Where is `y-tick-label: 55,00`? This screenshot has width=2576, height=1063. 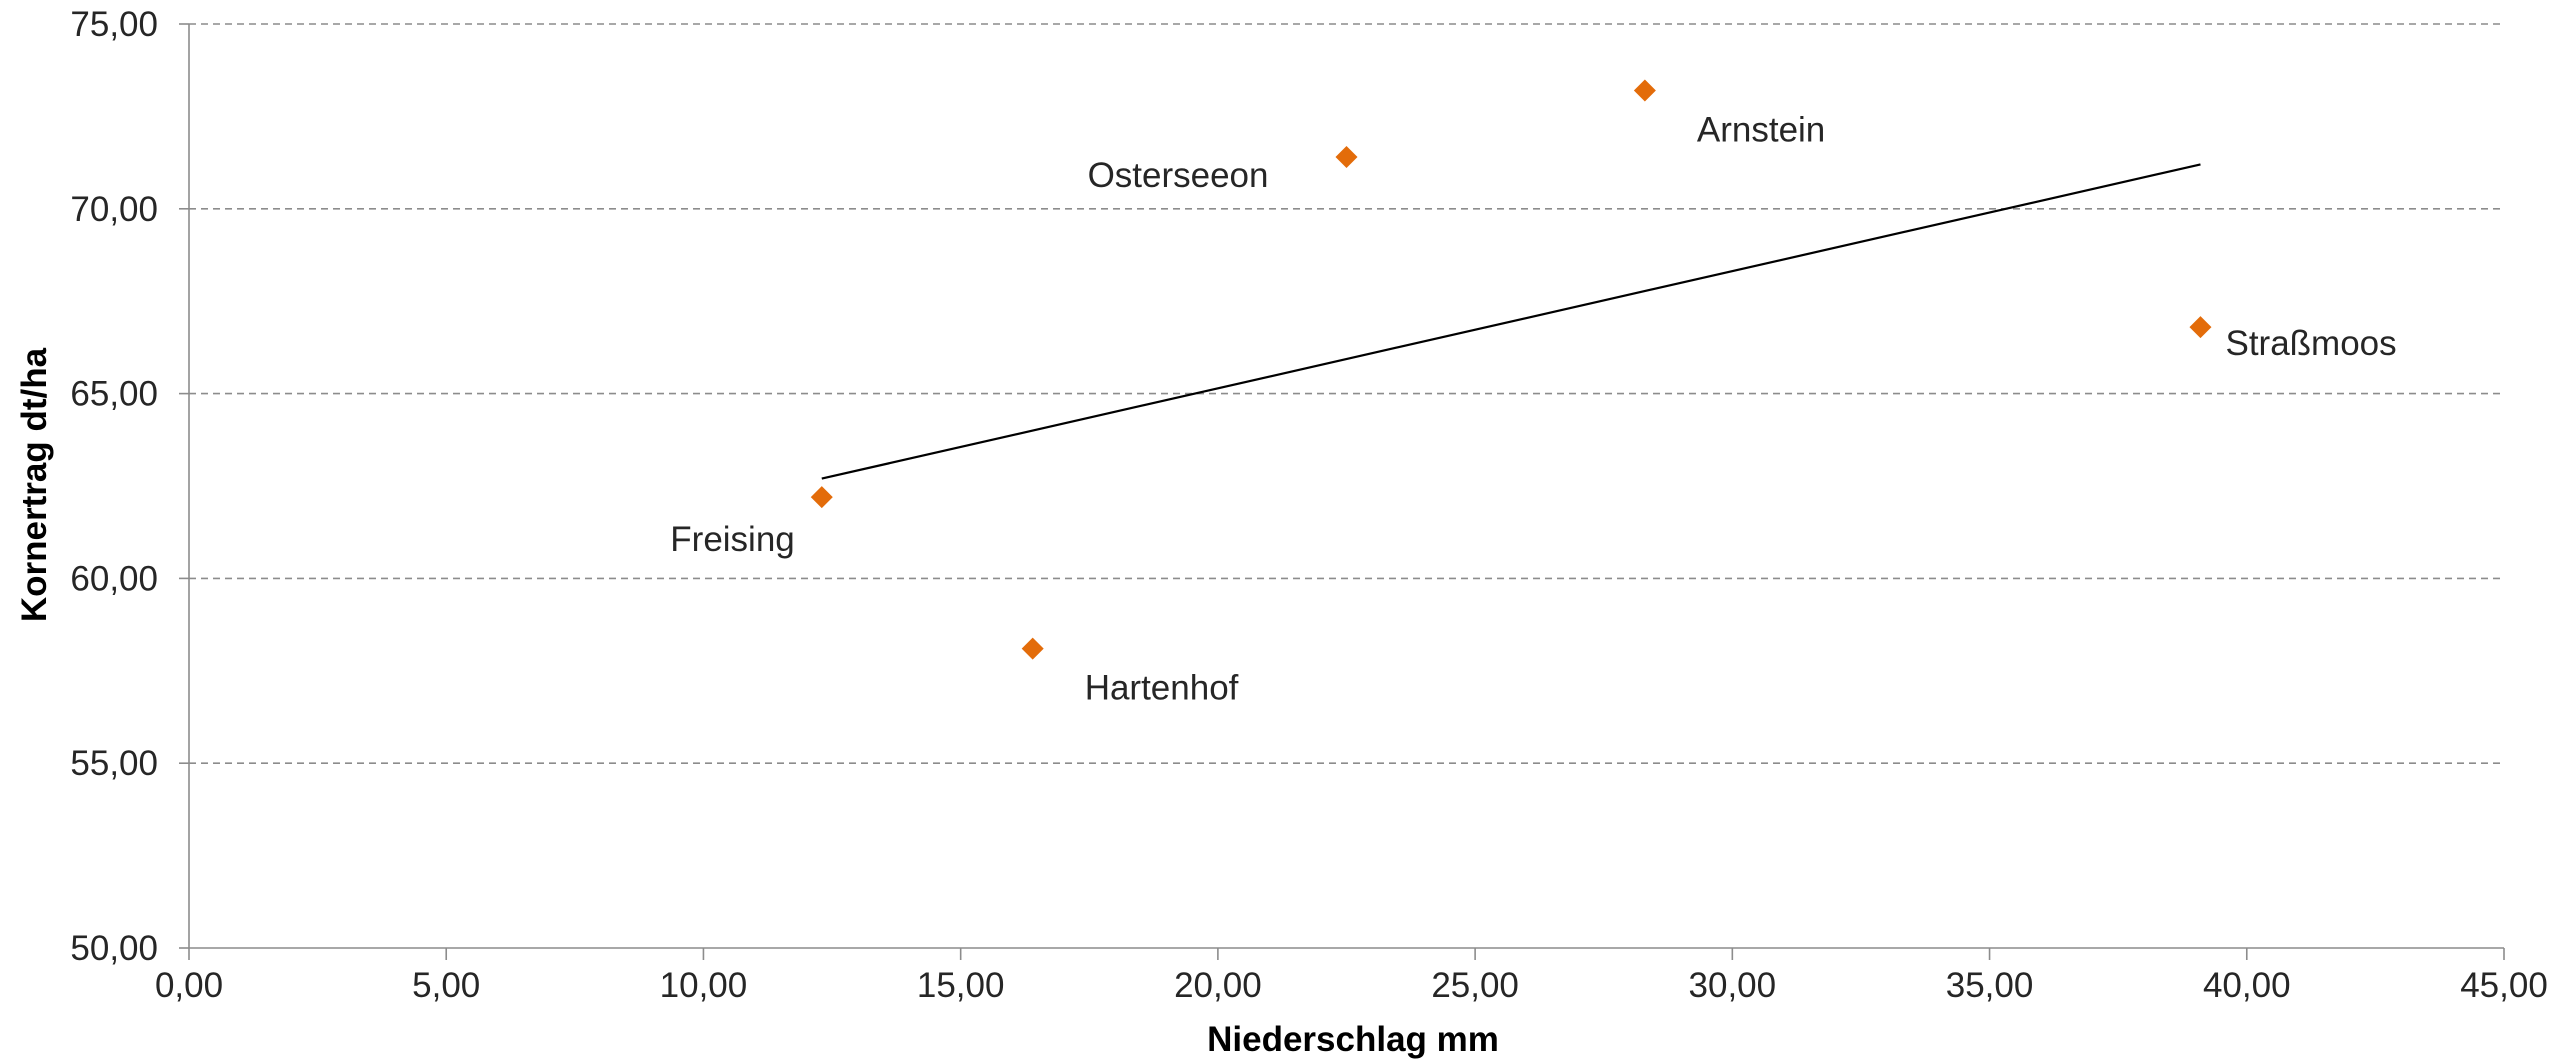
y-tick-label: 55,00 is located at coordinates (114, 763).